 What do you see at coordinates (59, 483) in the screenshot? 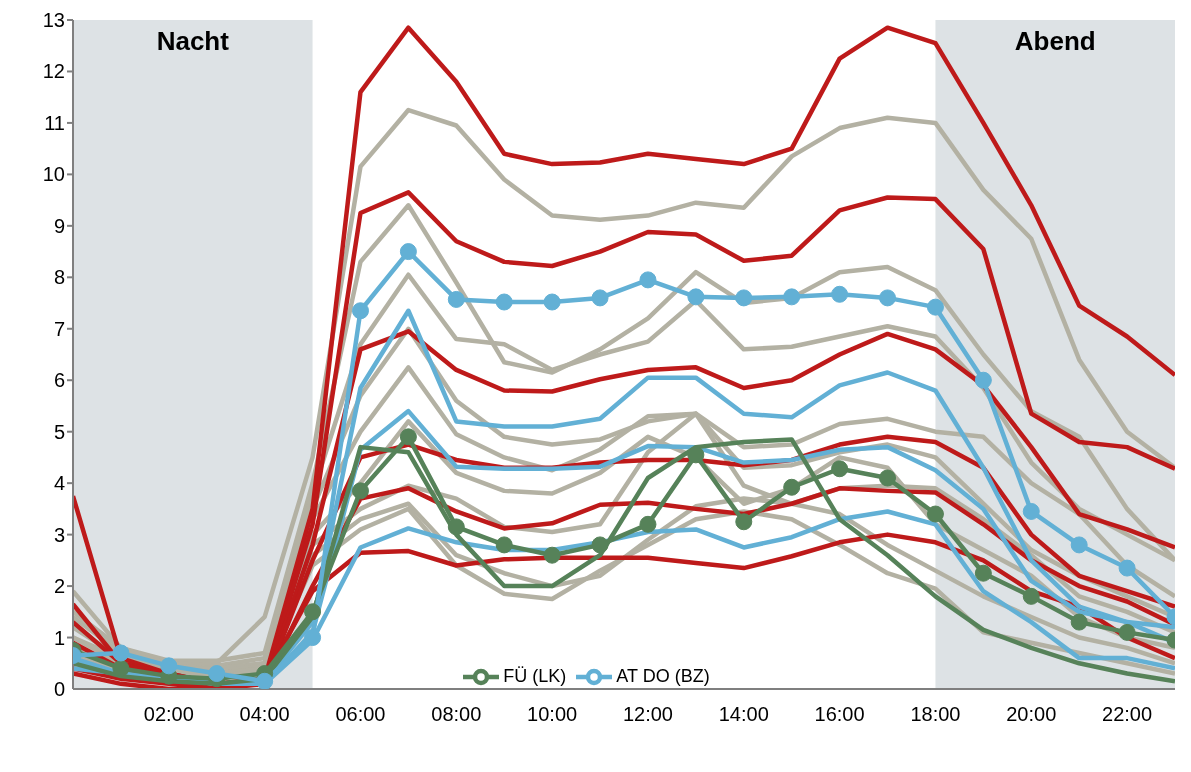
I see `y-tick-label: 4` at bounding box center [59, 483].